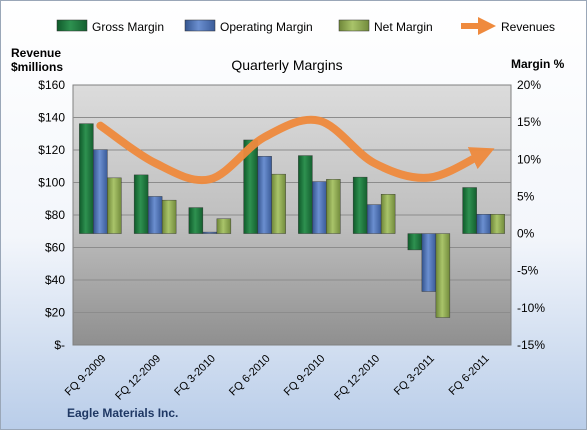 The width and height of the screenshot is (587, 430). I want to click on legend-label: Revenues, so click(528, 27).